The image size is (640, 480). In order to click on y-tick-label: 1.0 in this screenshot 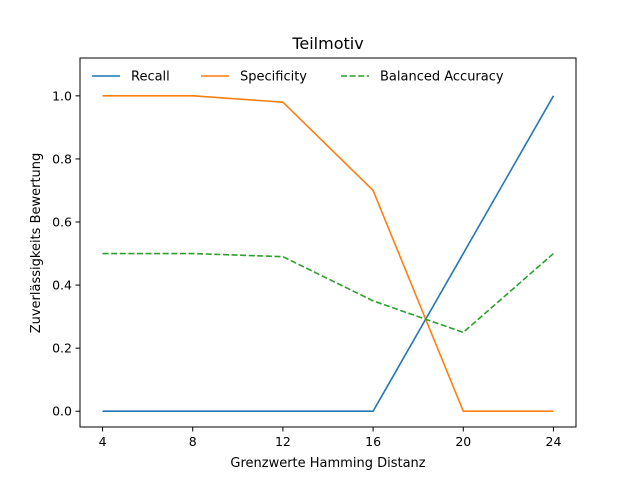, I will do `click(62, 95)`.